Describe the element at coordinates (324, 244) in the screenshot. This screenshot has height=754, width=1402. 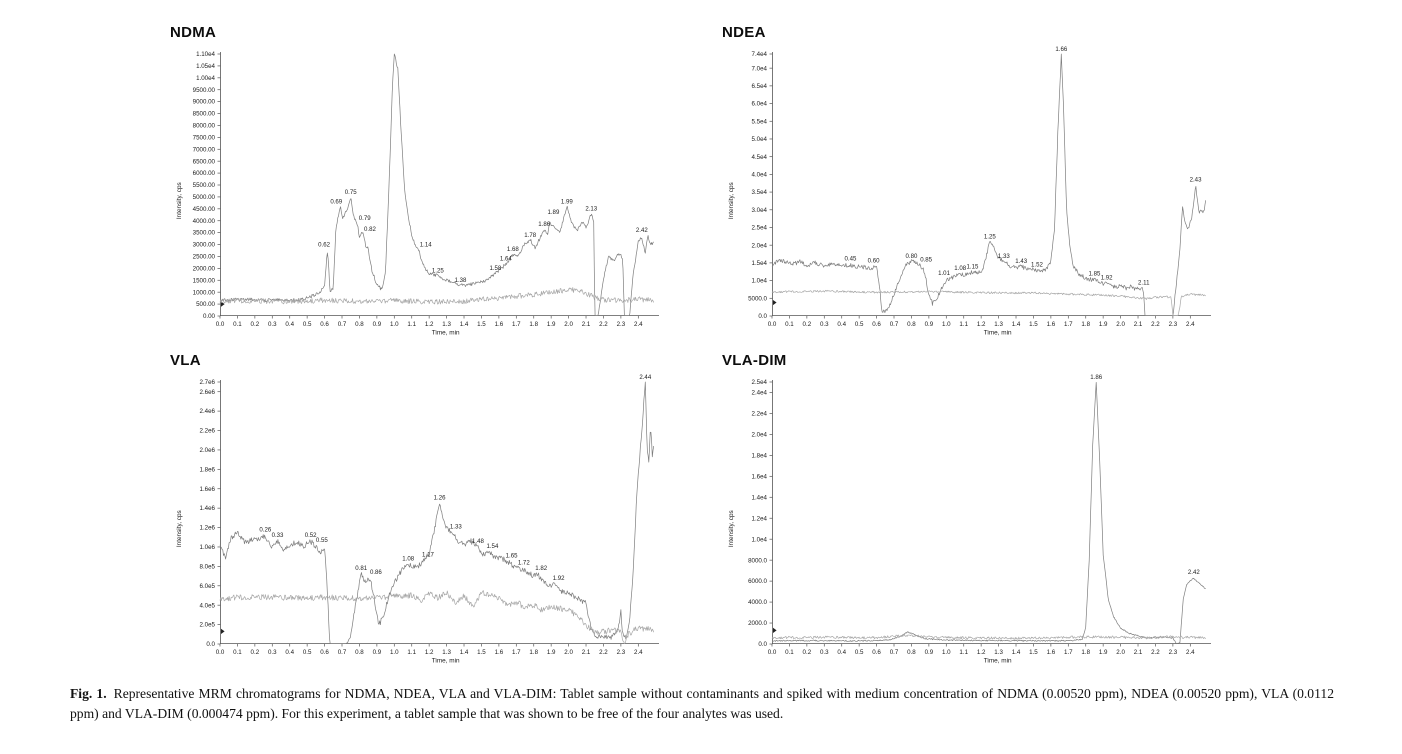
I see `svg-text: 0.62` at that location.